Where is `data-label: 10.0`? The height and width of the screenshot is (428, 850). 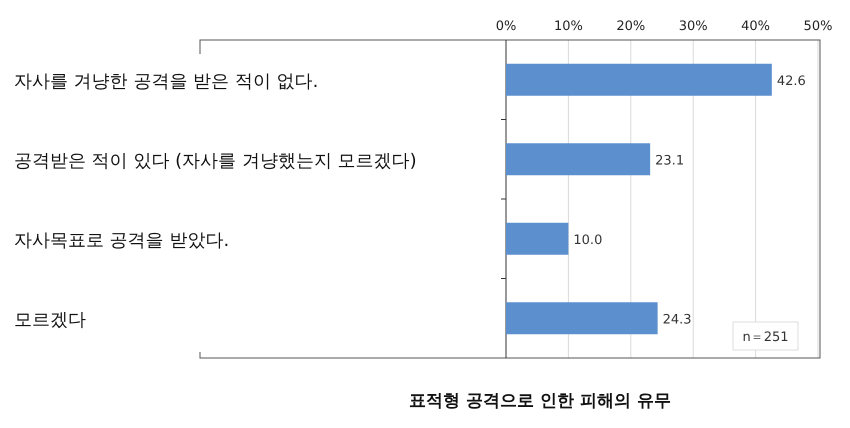 data-label: 10.0 is located at coordinates (587, 240).